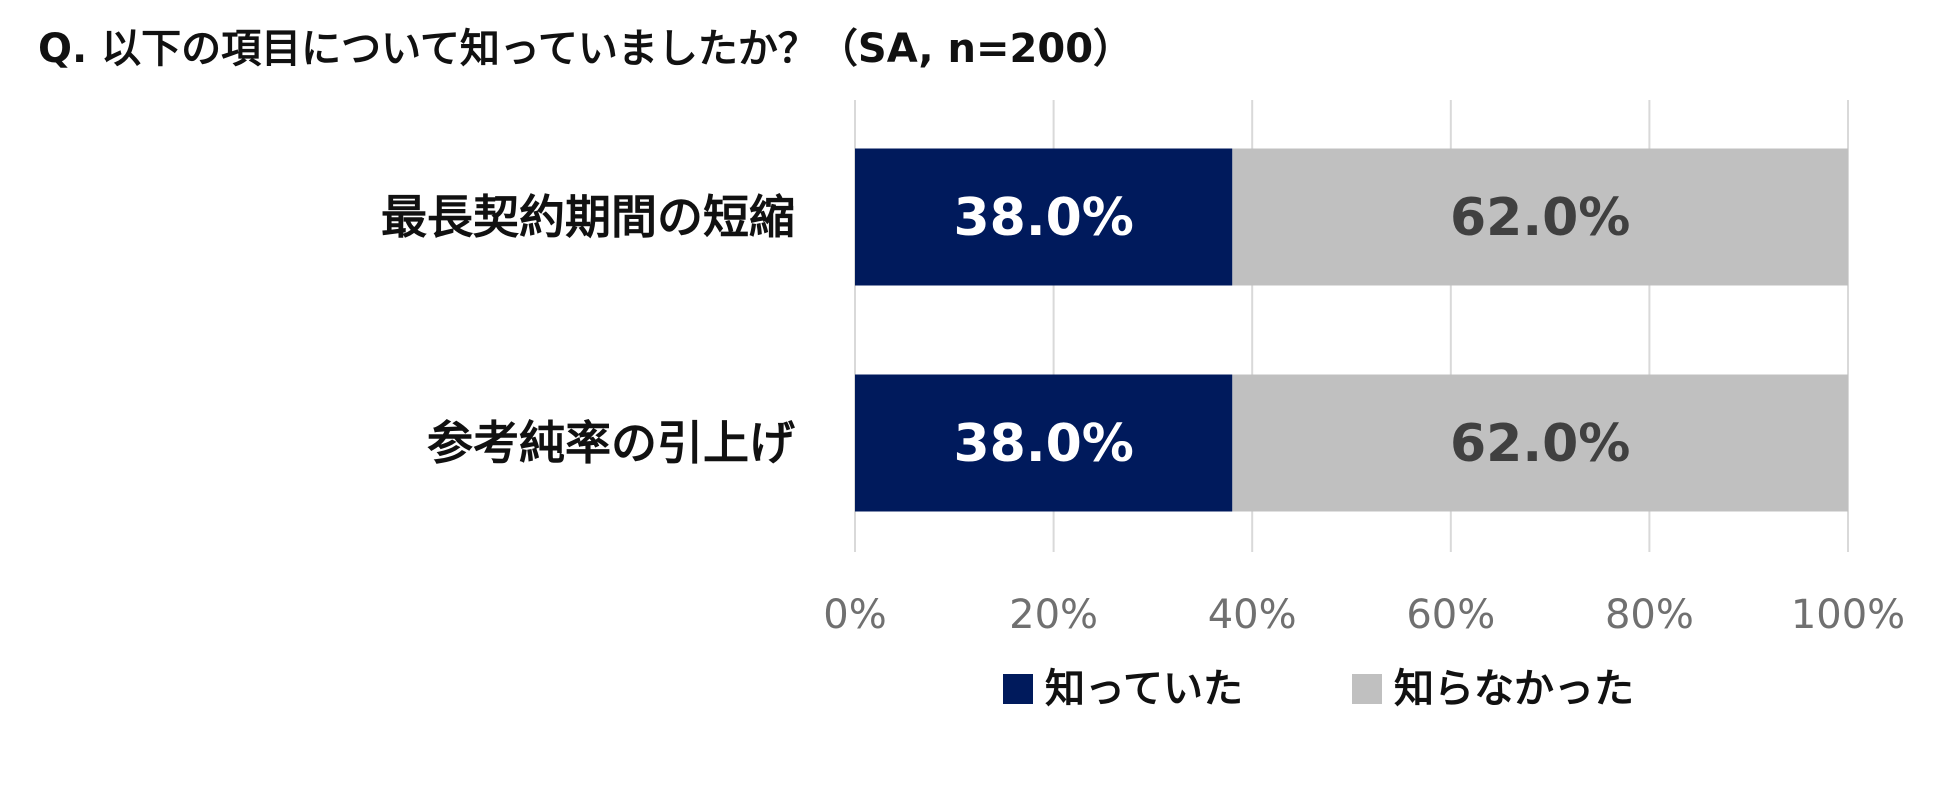  What do you see at coordinates (854, 615) in the screenshot?
I see `x-tick-label-0: 0%` at bounding box center [854, 615].